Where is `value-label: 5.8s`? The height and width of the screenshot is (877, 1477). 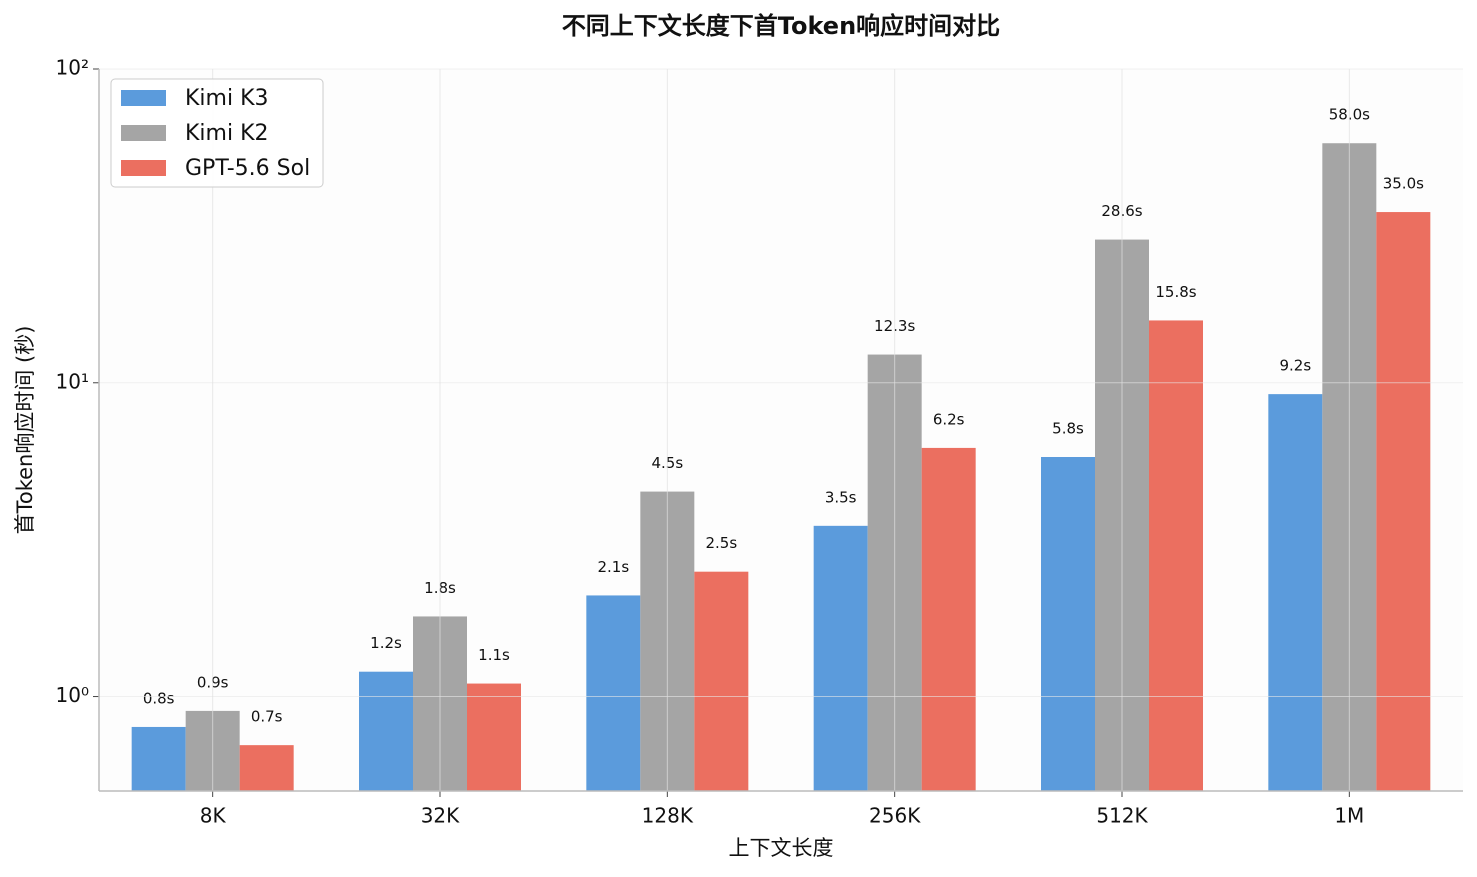
value-label: 5.8s is located at coordinates (1068, 429).